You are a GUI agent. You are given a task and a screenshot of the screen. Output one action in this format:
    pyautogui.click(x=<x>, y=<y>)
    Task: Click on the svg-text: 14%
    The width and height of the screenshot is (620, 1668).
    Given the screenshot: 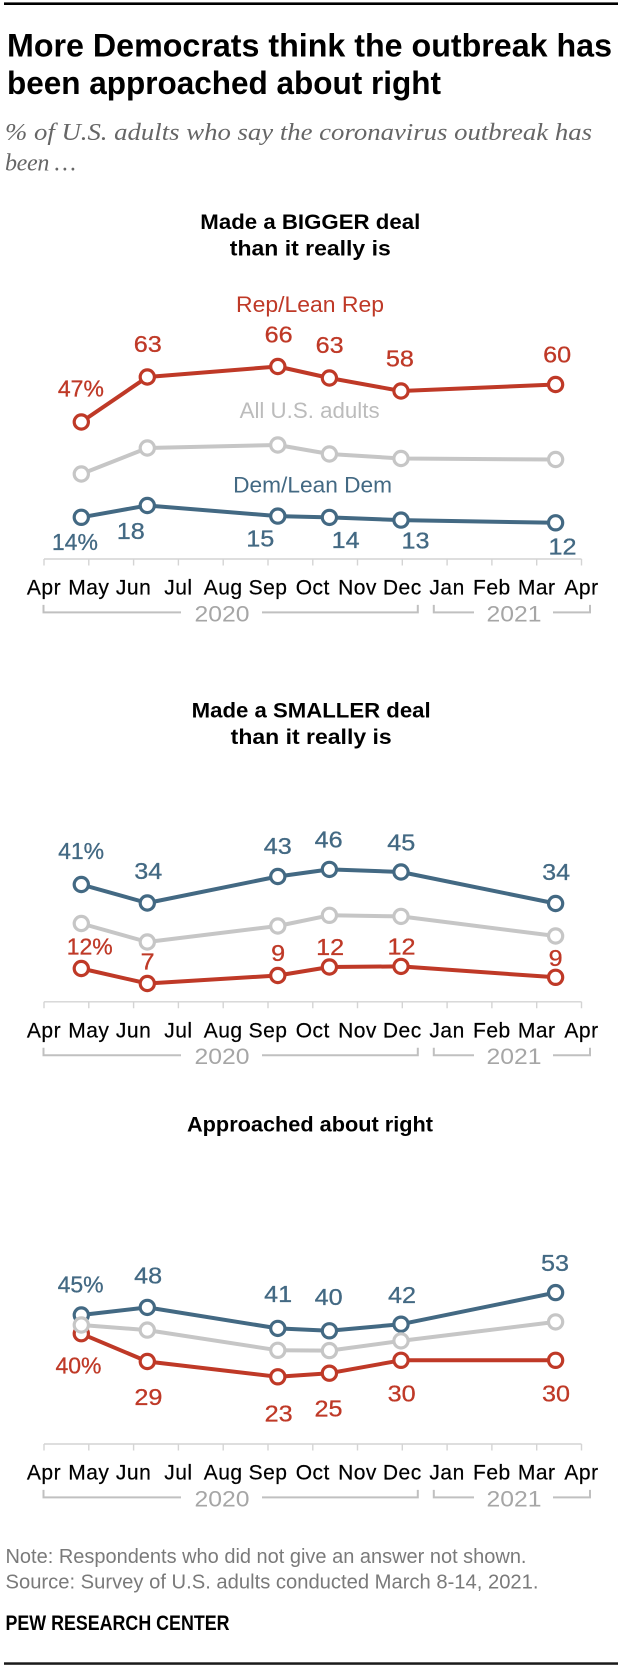 What is the action you would take?
    pyautogui.click(x=75, y=542)
    